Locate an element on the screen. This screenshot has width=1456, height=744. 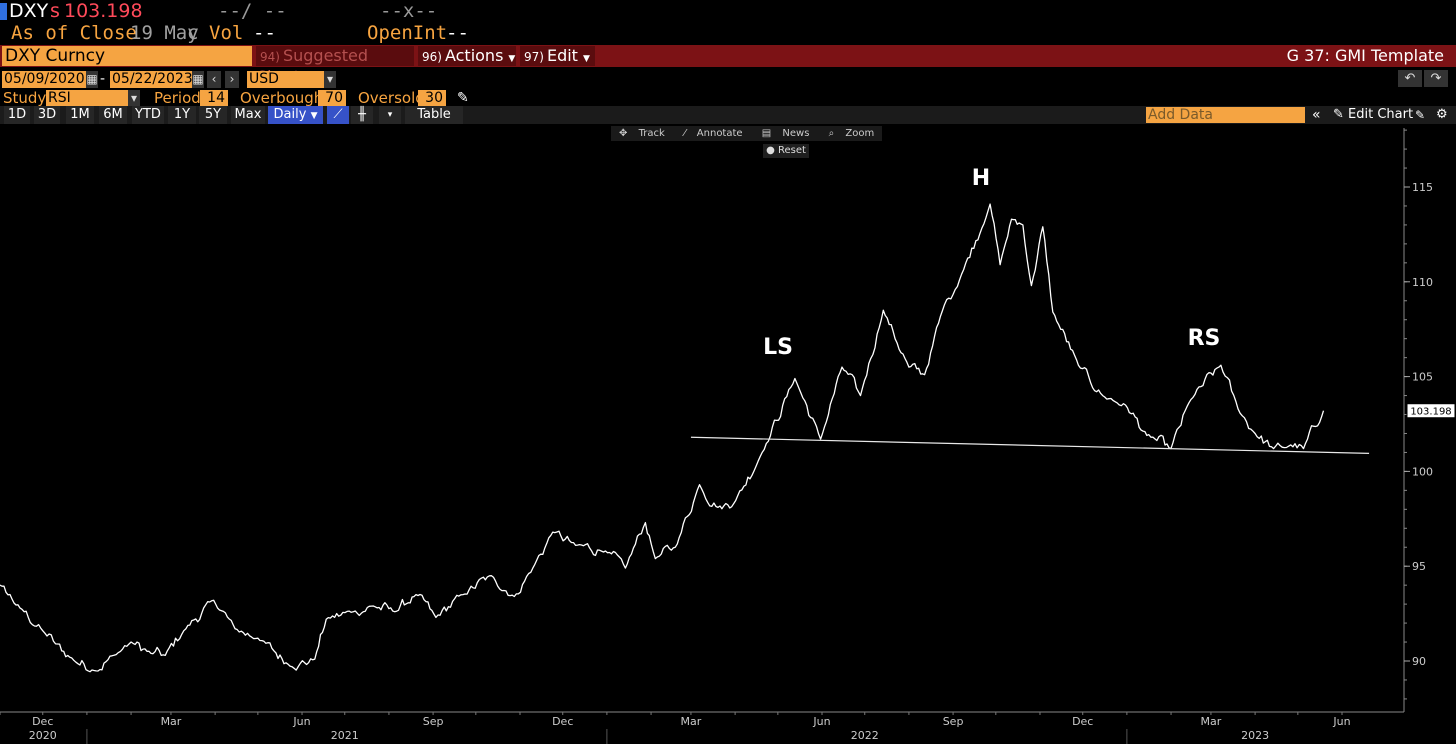
suggested-charts-button: 94)Suggested Charts is located at coordinates (335, 66).